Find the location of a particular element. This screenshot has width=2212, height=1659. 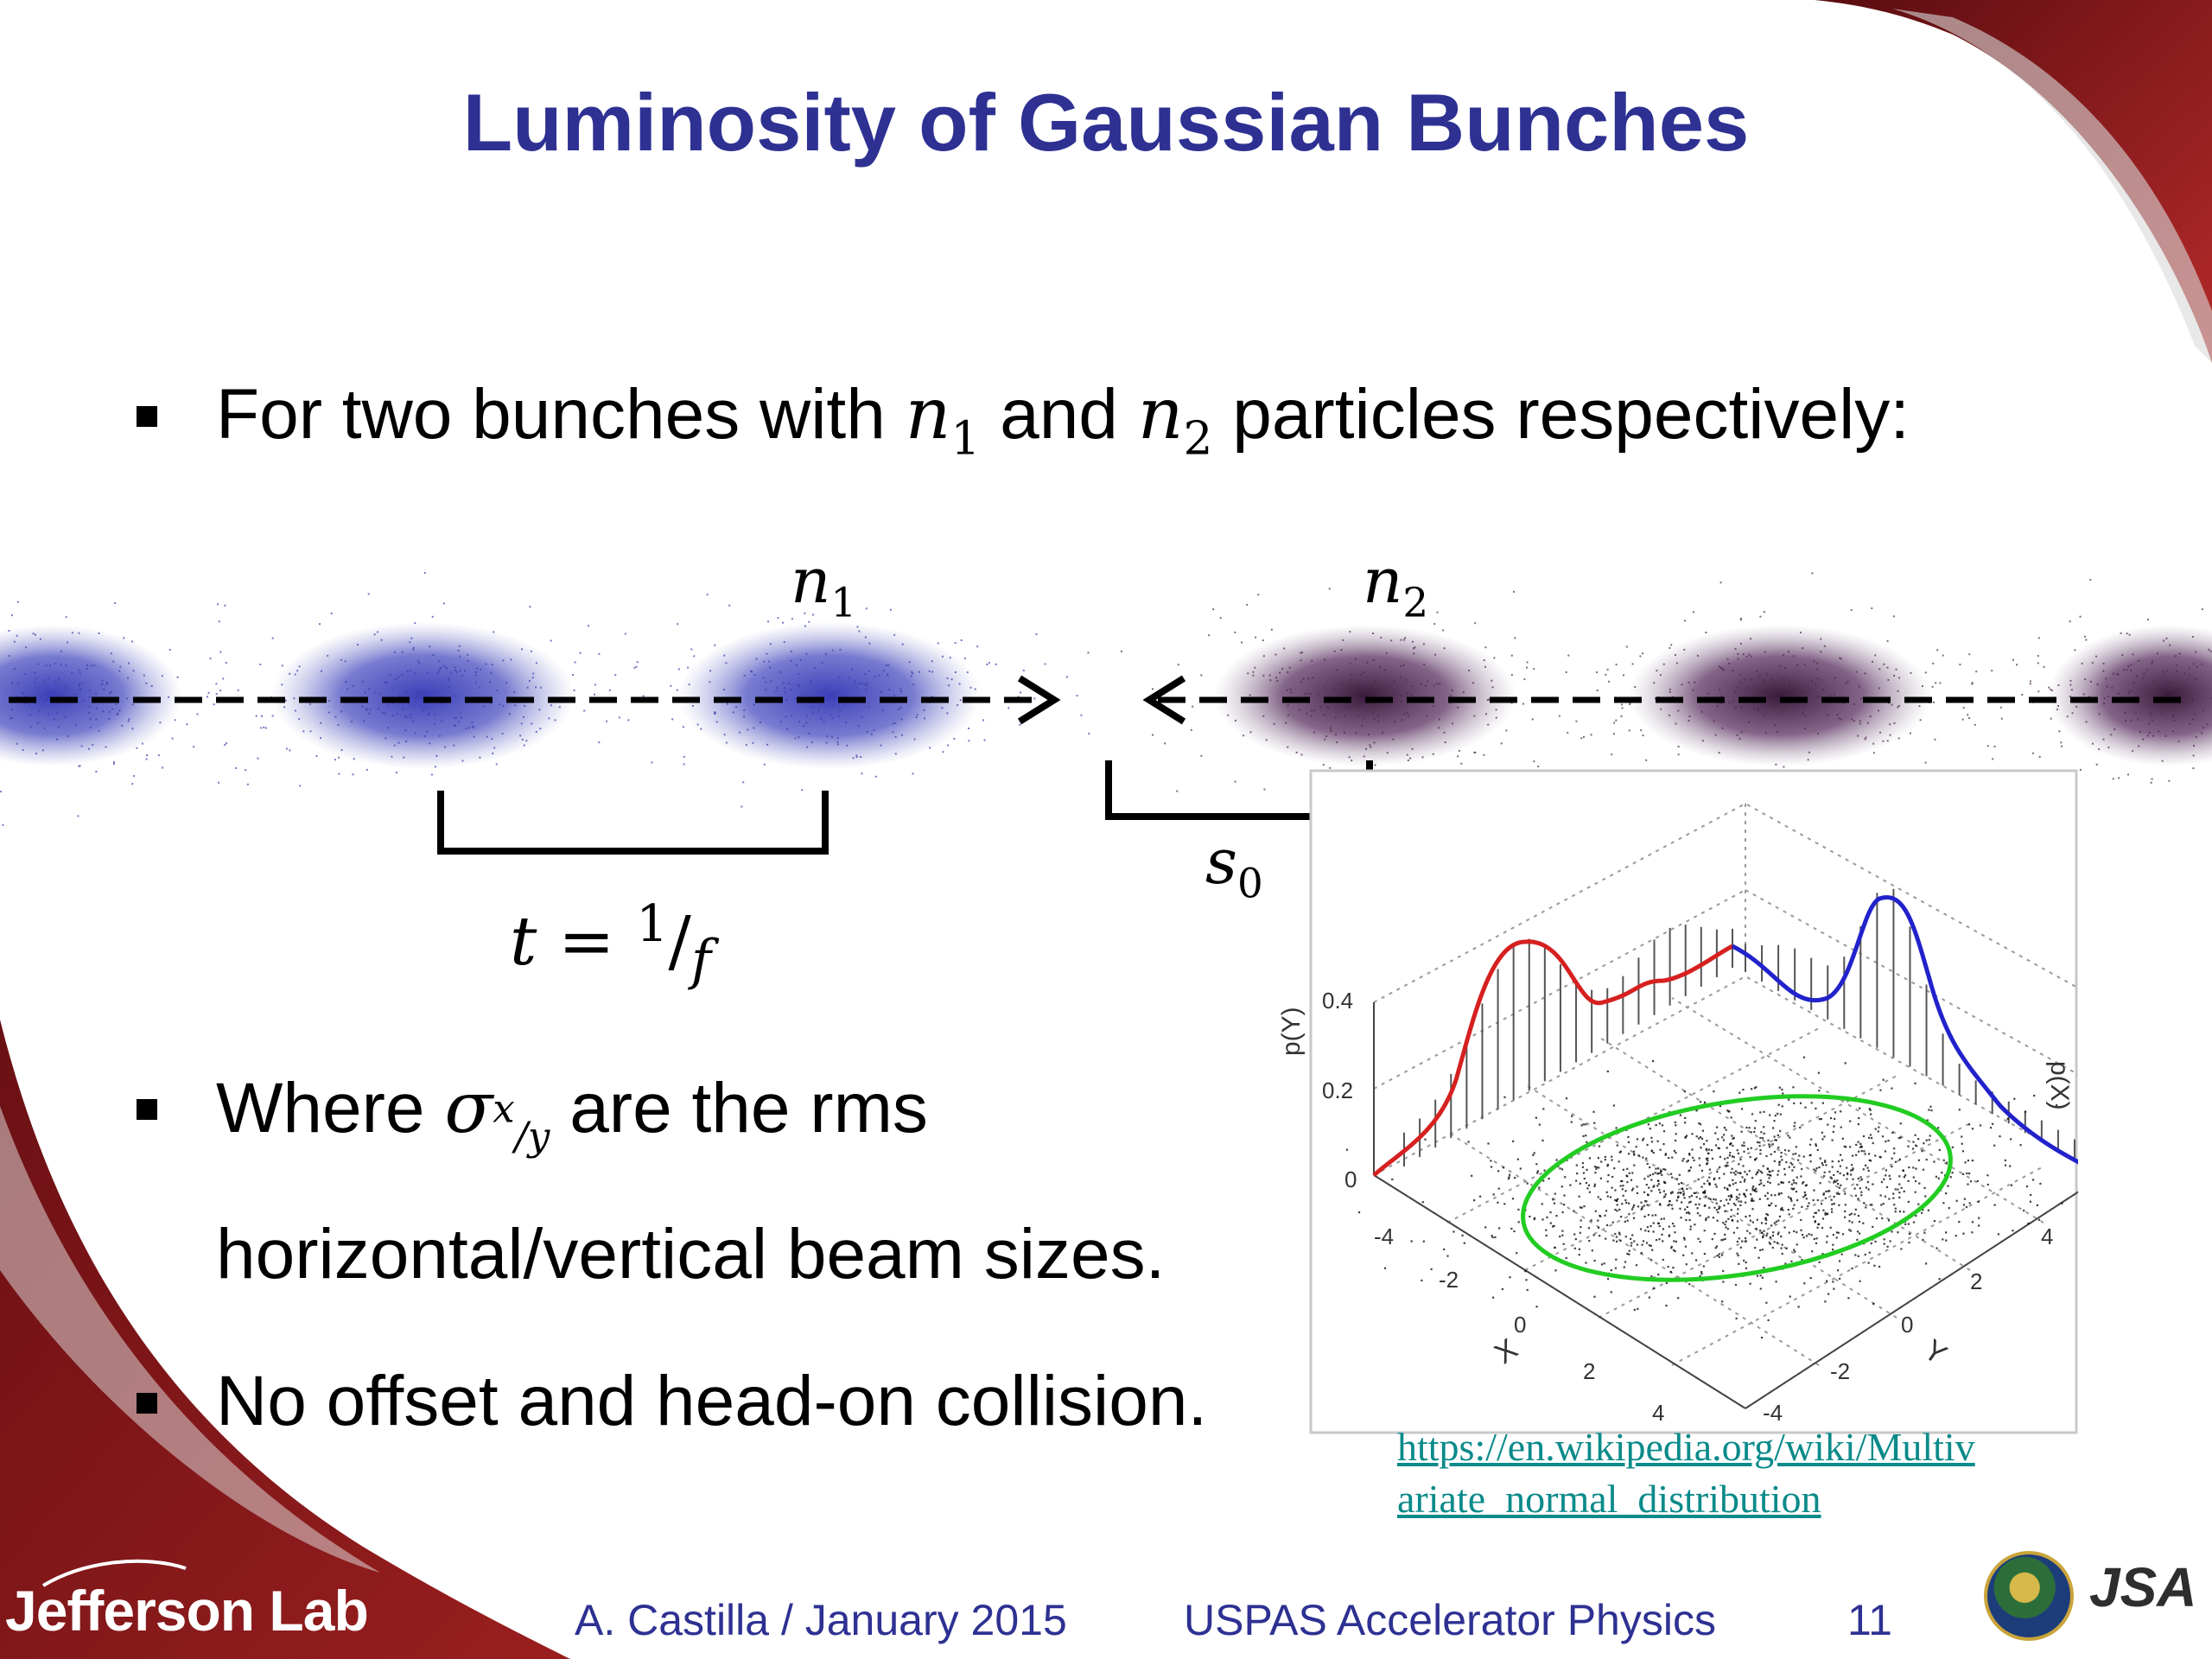

bivariate-normal-plot is located at coordinates (1693, 1101).